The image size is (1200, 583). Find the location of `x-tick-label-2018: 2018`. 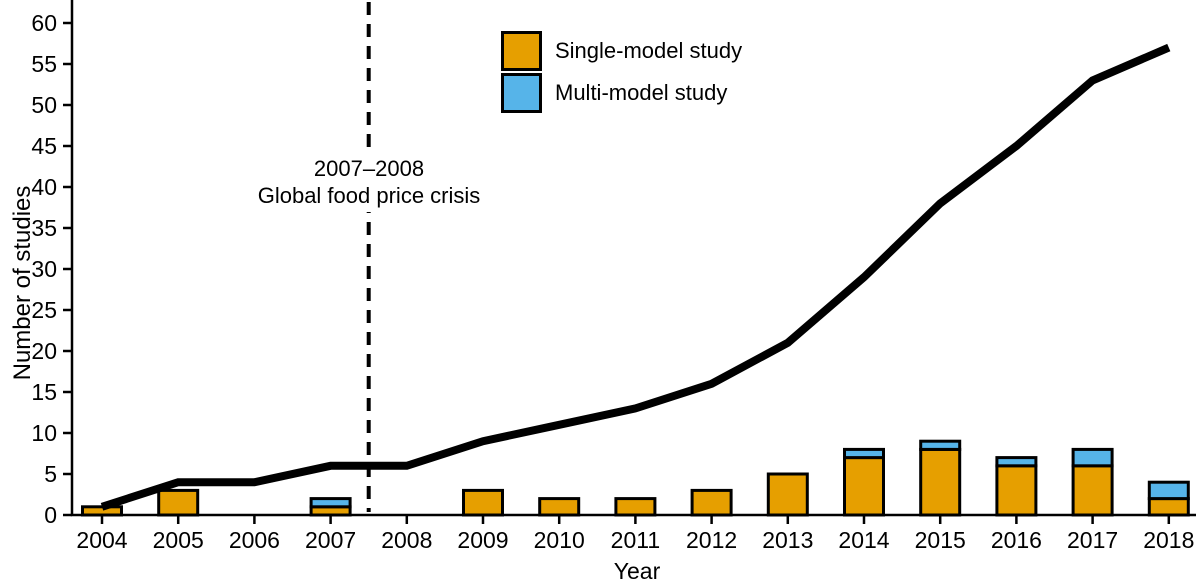

x-tick-label-2018: 2018 is located at coordinates (1168, 540).